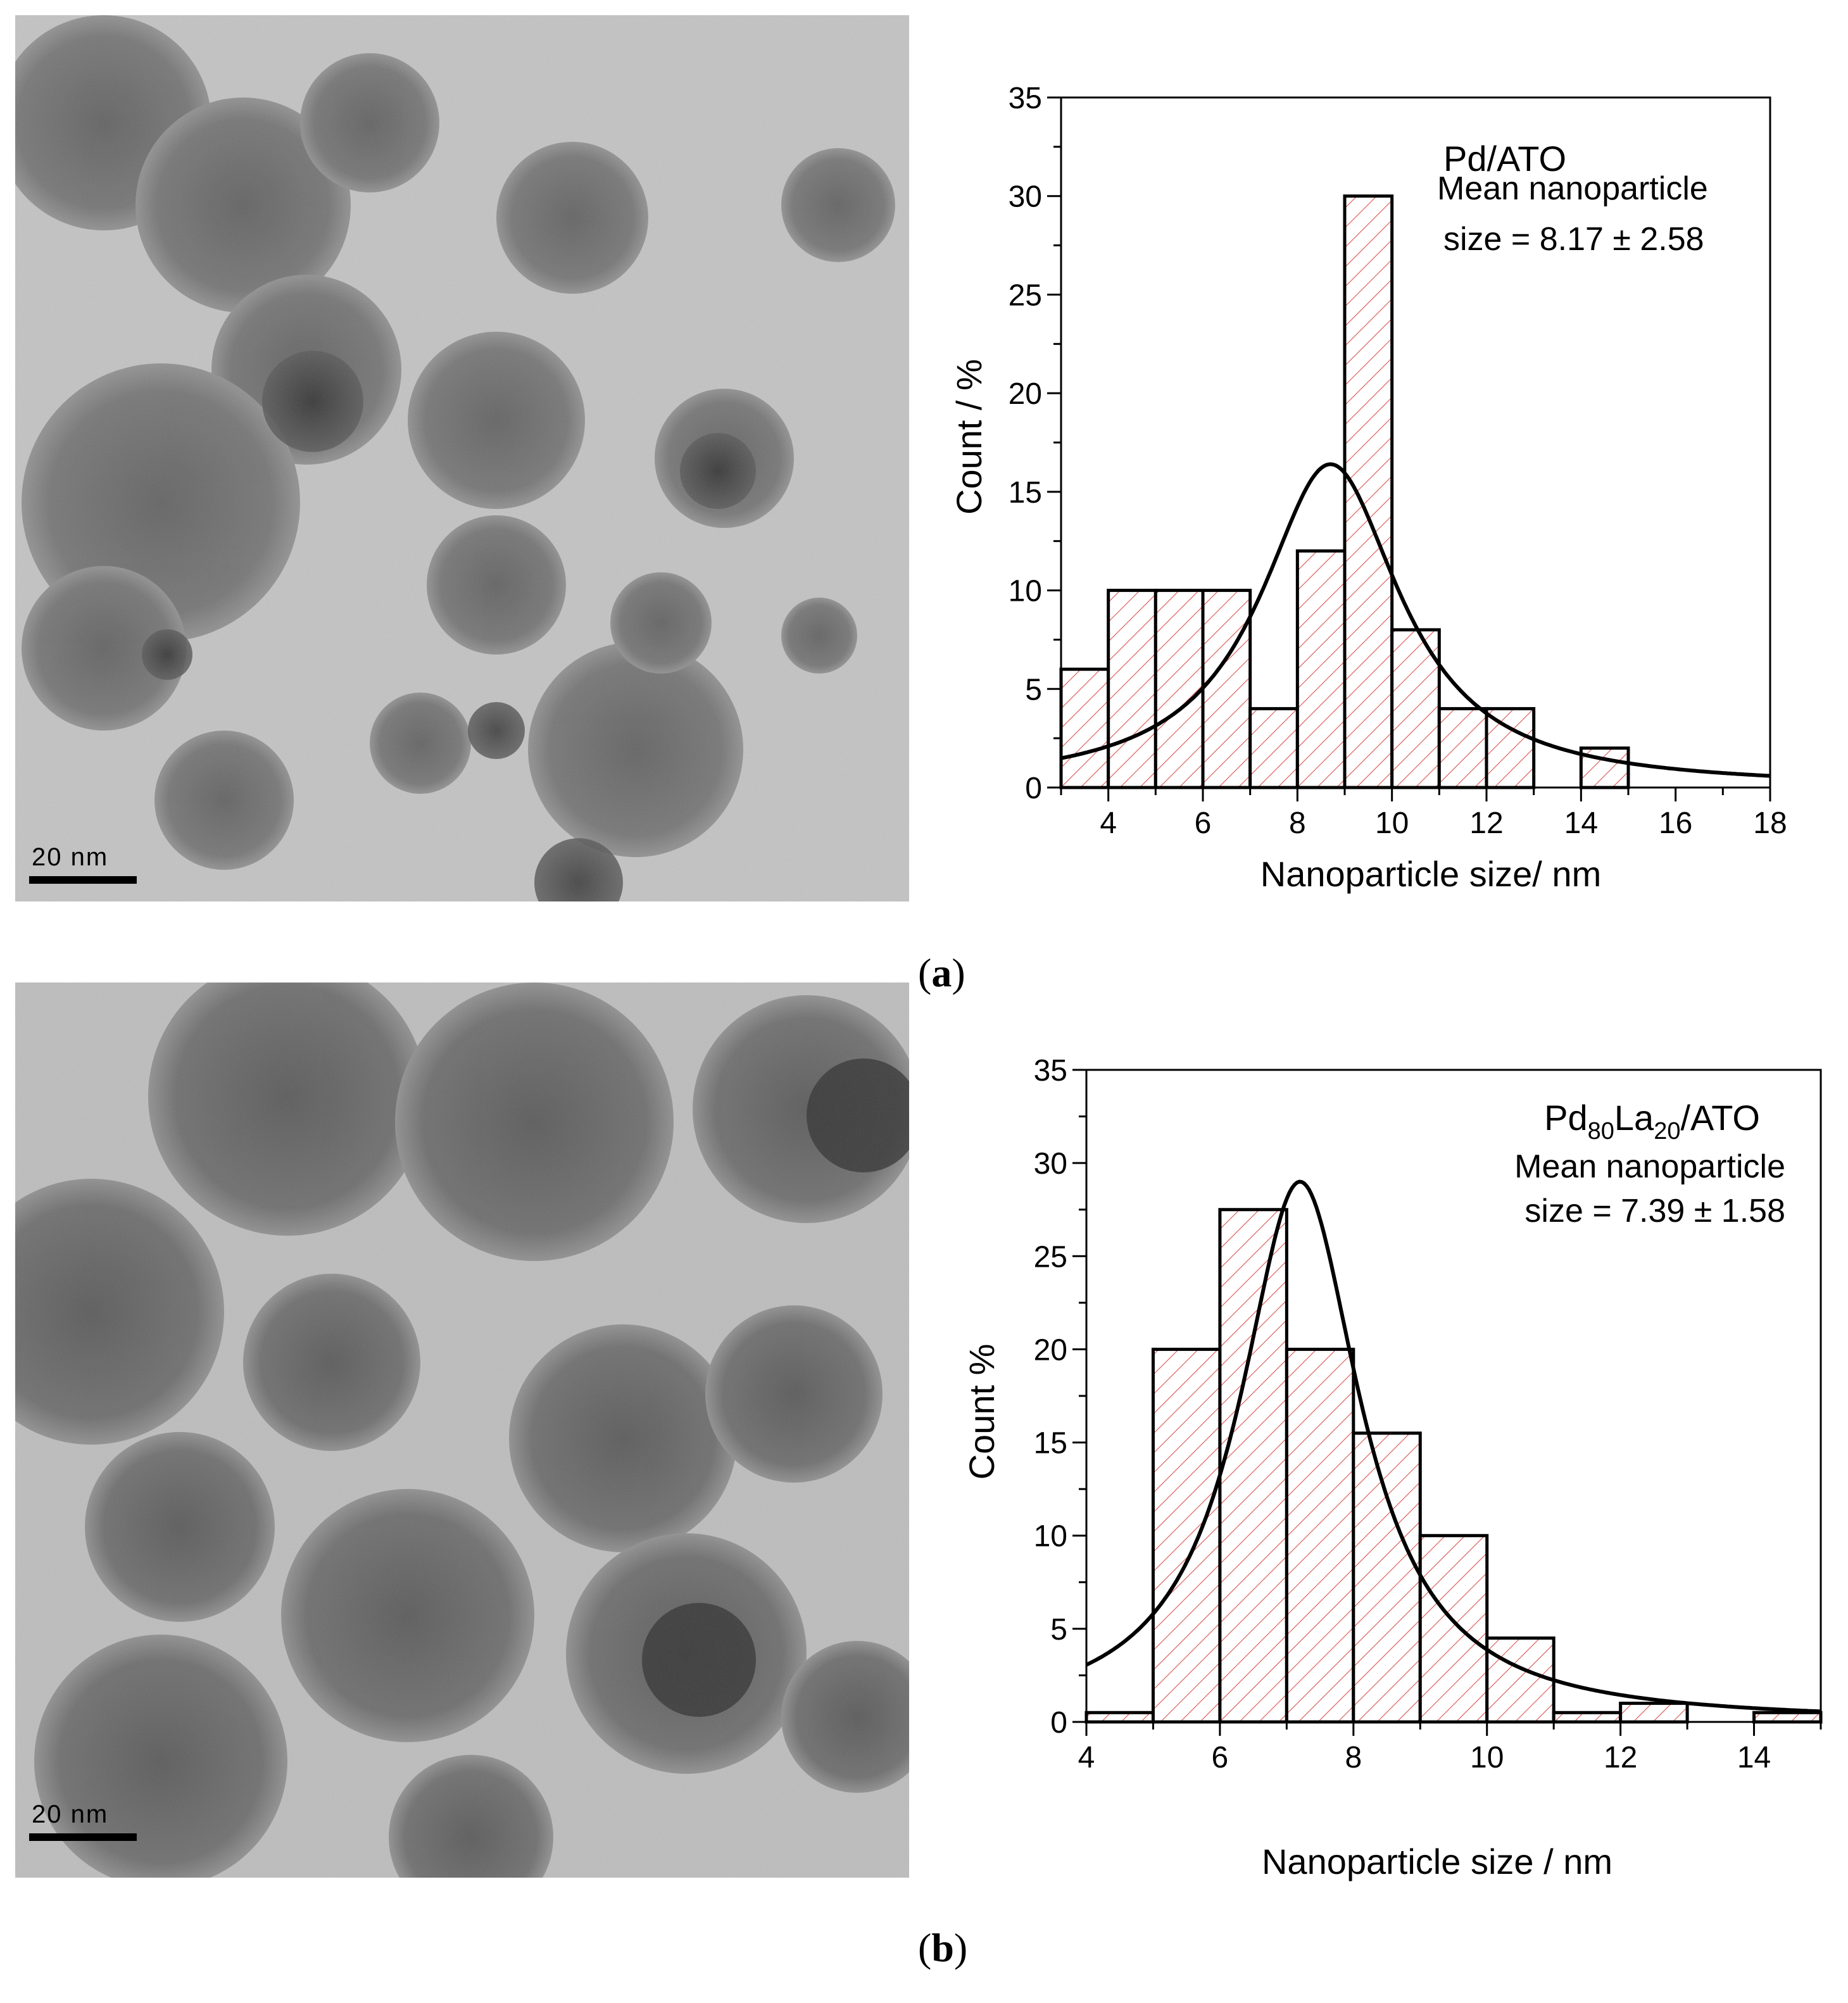 The image size is (1848, 2003). Describe the element at coordinates (1453, 1447) in the screenshot. I see `fit-curve-b` at that location.